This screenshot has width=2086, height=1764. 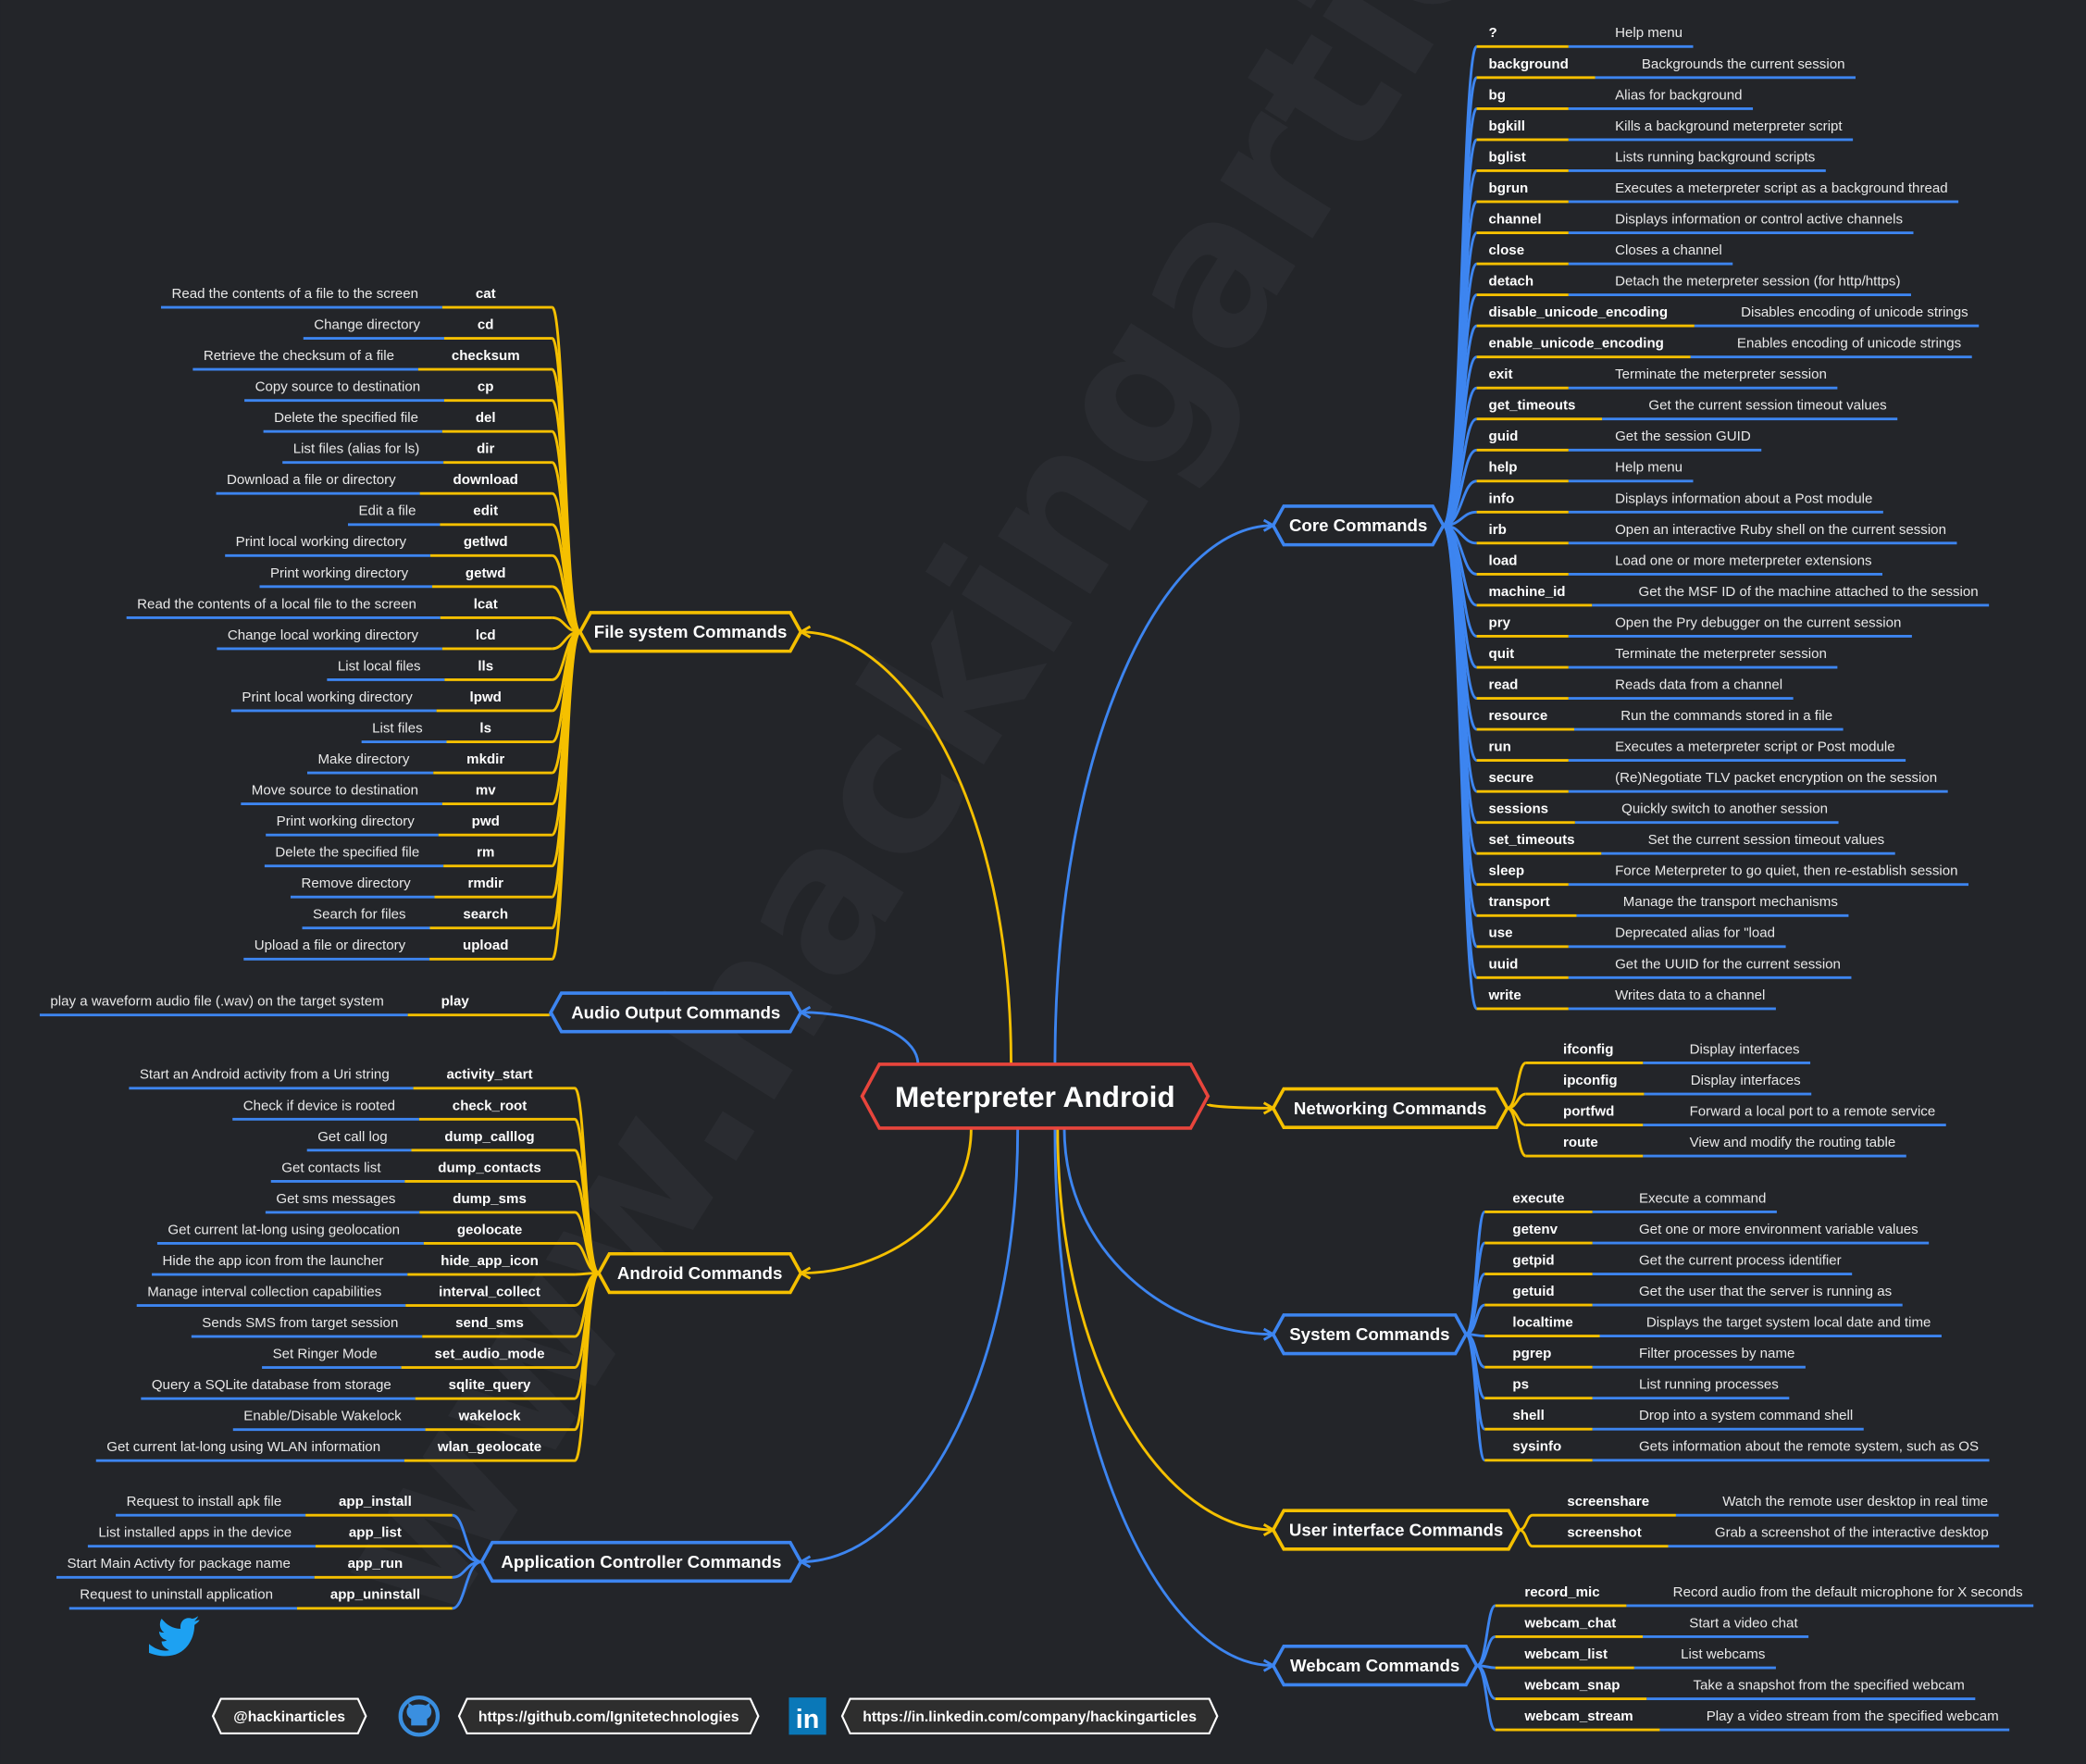 I want to click on command-item: mkdir Make directory, so click(x=430, y=763).